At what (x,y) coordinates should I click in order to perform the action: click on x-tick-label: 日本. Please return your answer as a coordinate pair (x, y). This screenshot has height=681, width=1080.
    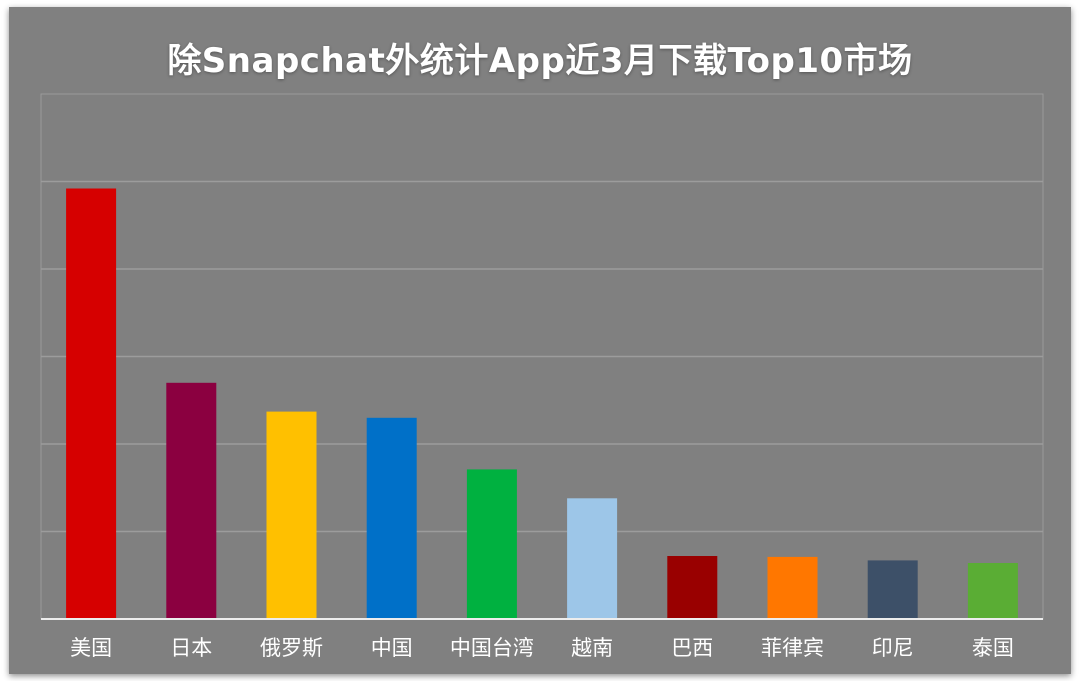
    Looking at the image, I should click on (191, 648).